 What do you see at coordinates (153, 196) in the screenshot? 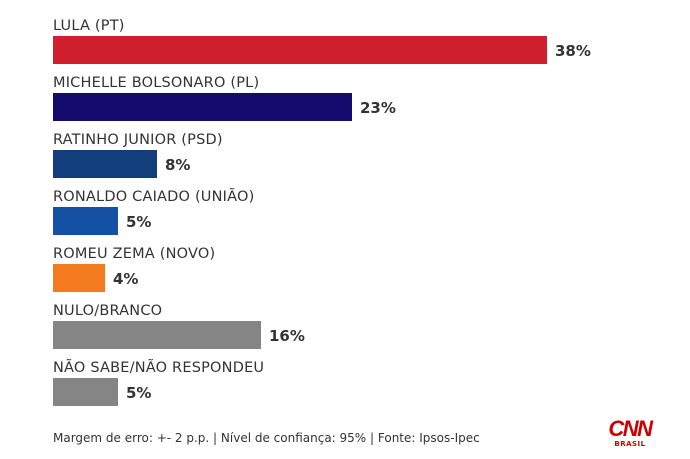
I see `category-label: RONALDO CAIADO (UNIÃO)` at bounding box center [153, 196].